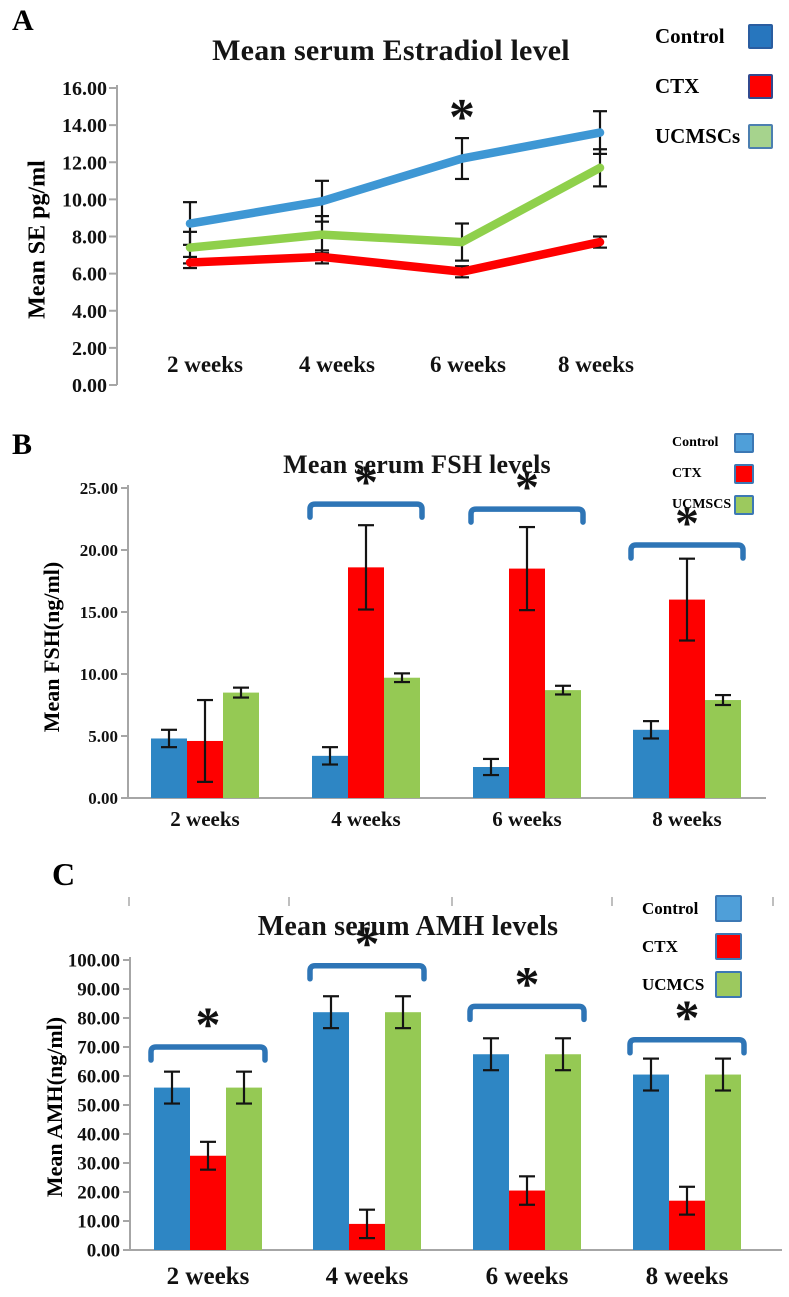 This screenshot has width=789, height=1297. I want to click on panel-b-letter: B, so click(22, 444).